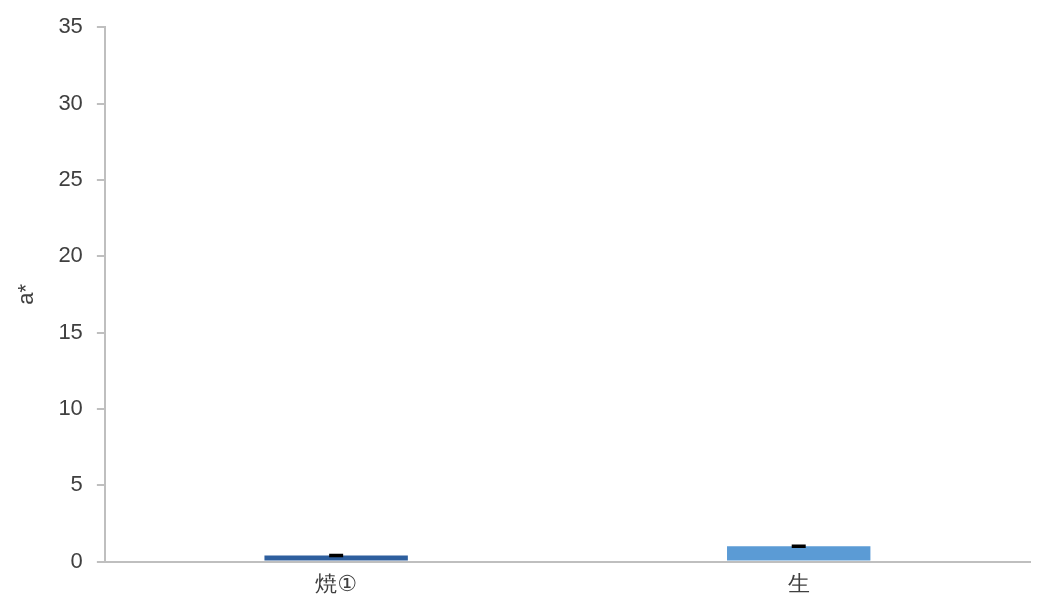 This screenshot has width=1038, height=612. I want to click on x-tick-label: 焼①, so click(336, 583).